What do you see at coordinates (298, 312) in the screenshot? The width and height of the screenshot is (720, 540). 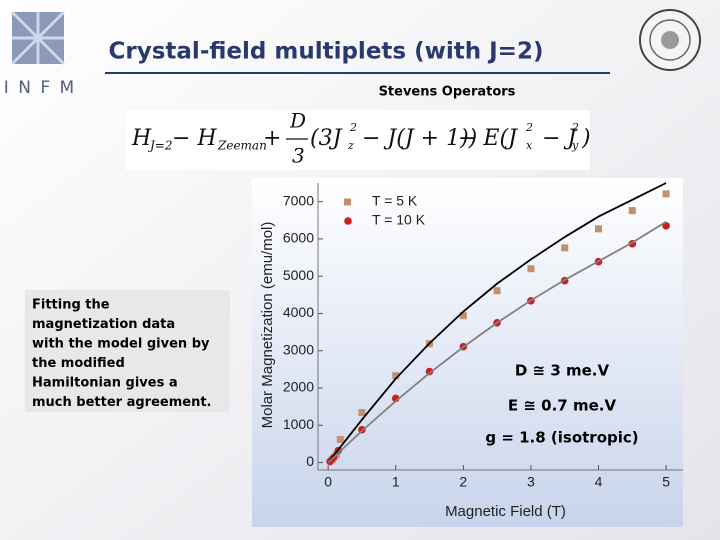 I see `y-tick-label: 4000` at bounding box center [298, 312].